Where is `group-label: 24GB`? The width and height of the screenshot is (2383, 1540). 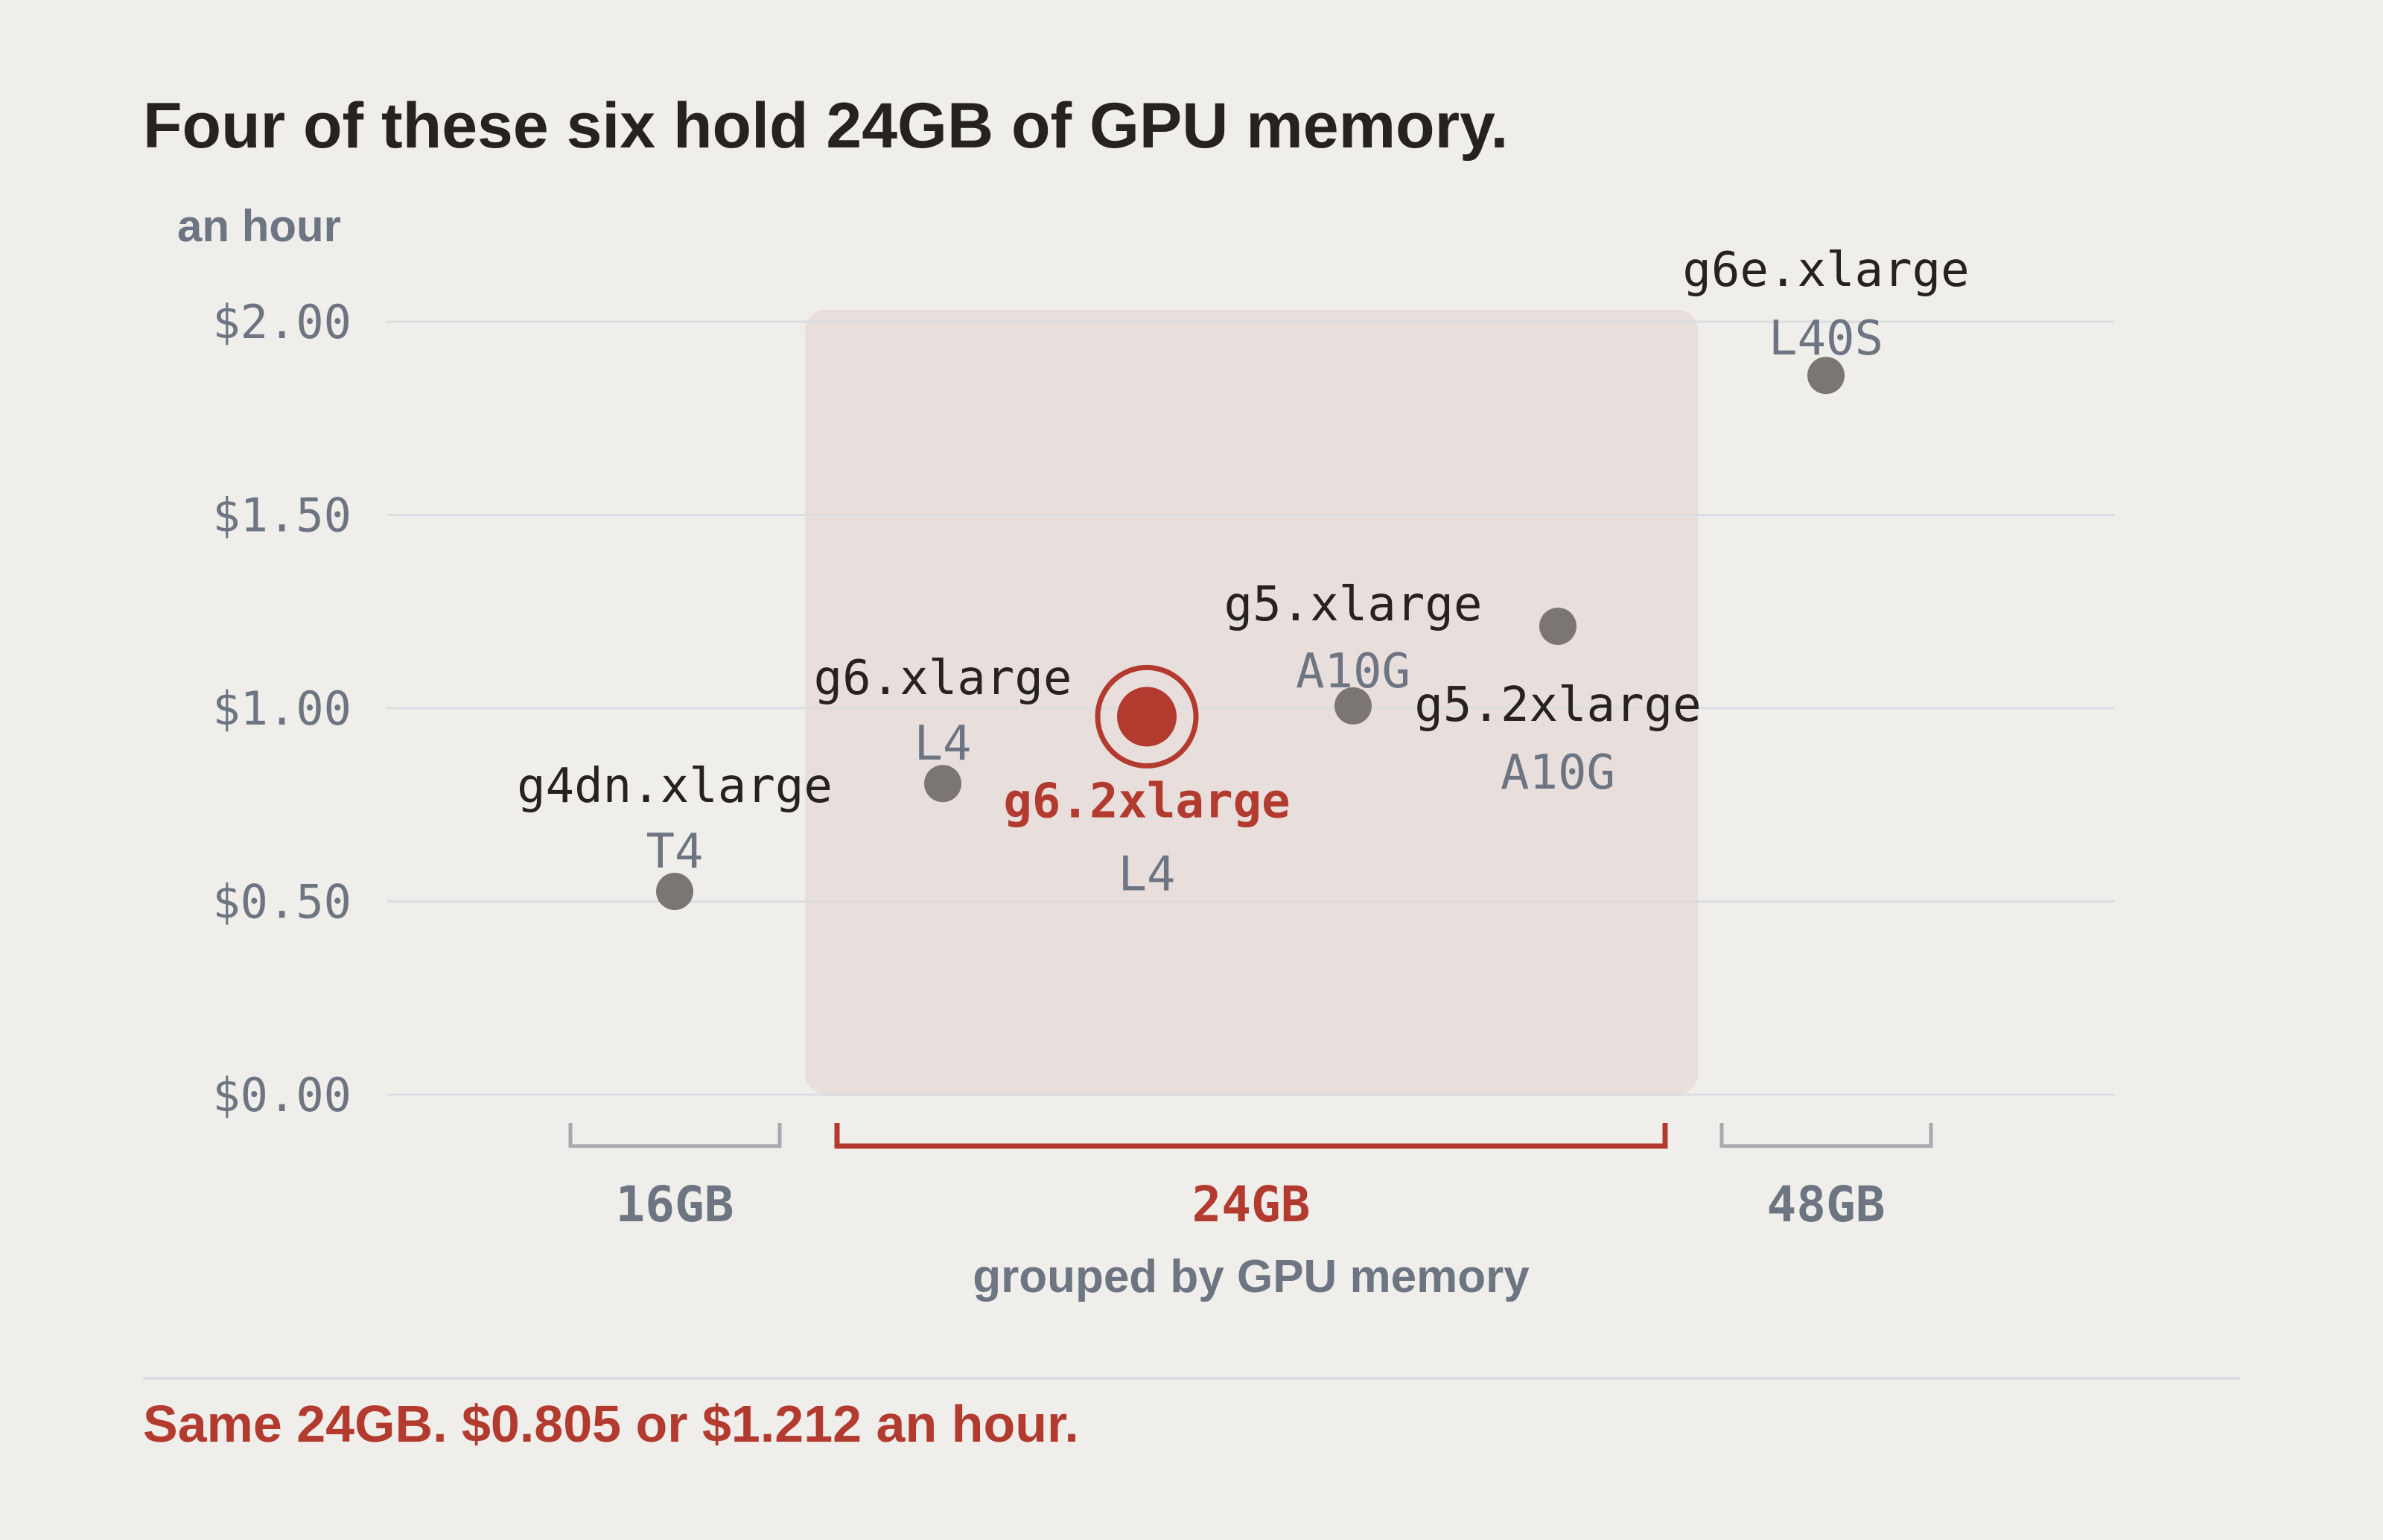
group-label: 24GB is located at coordinates (1251, 1204).